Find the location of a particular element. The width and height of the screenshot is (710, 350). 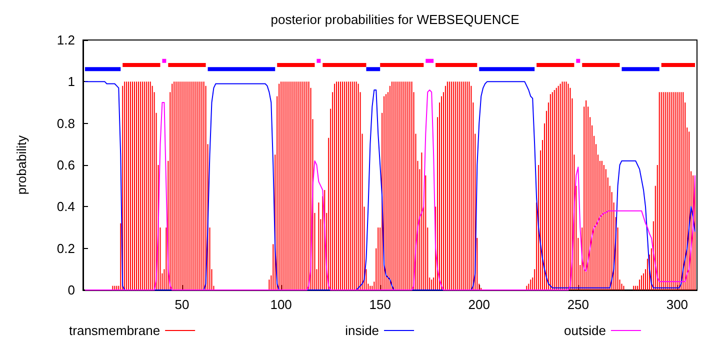

y-tick-label: 0.2 is located at coordinates (65, 248).